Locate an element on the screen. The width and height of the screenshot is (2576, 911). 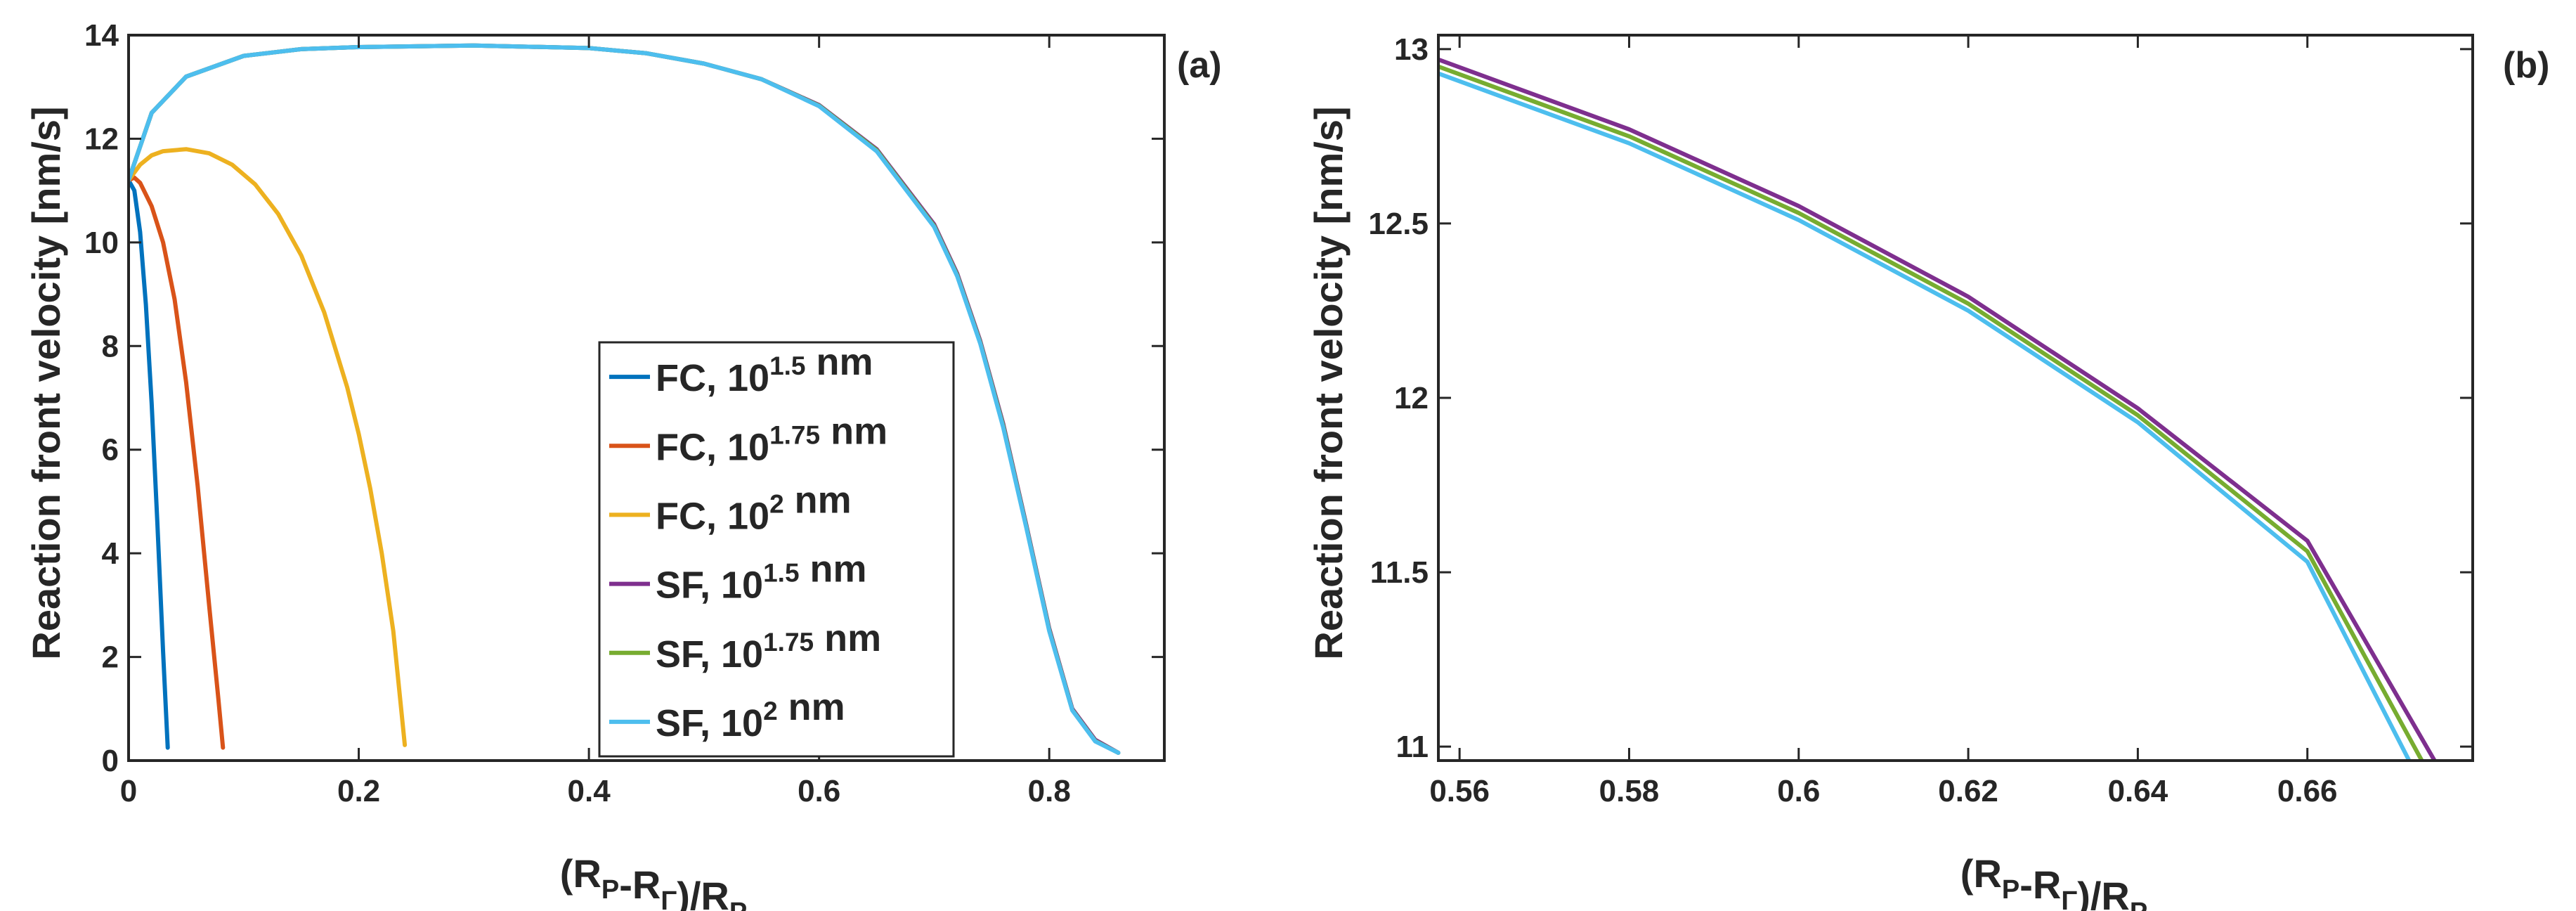
panel-a-series-3-line is located at coordinates (268, 447).